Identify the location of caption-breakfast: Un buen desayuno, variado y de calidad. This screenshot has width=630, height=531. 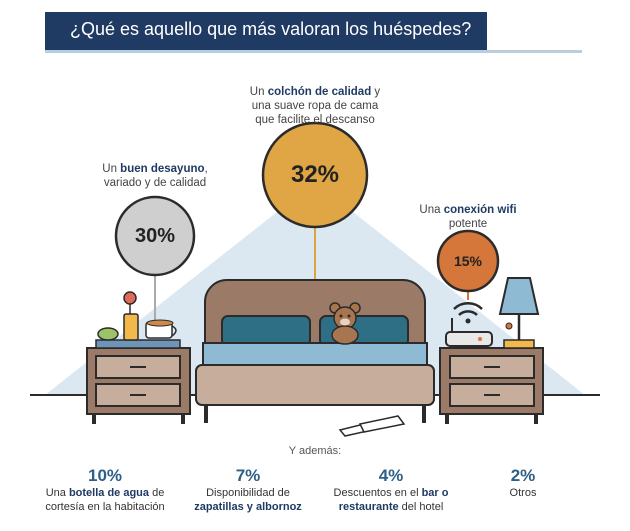
(155, 176).